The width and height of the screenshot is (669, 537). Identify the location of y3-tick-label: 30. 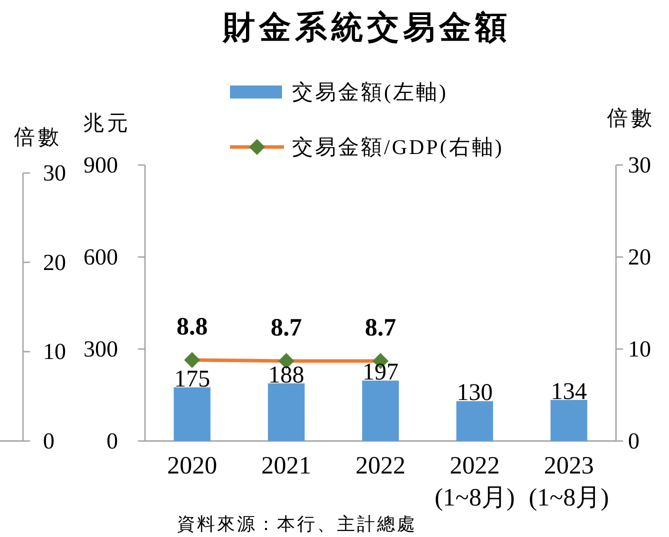
(54, 173).